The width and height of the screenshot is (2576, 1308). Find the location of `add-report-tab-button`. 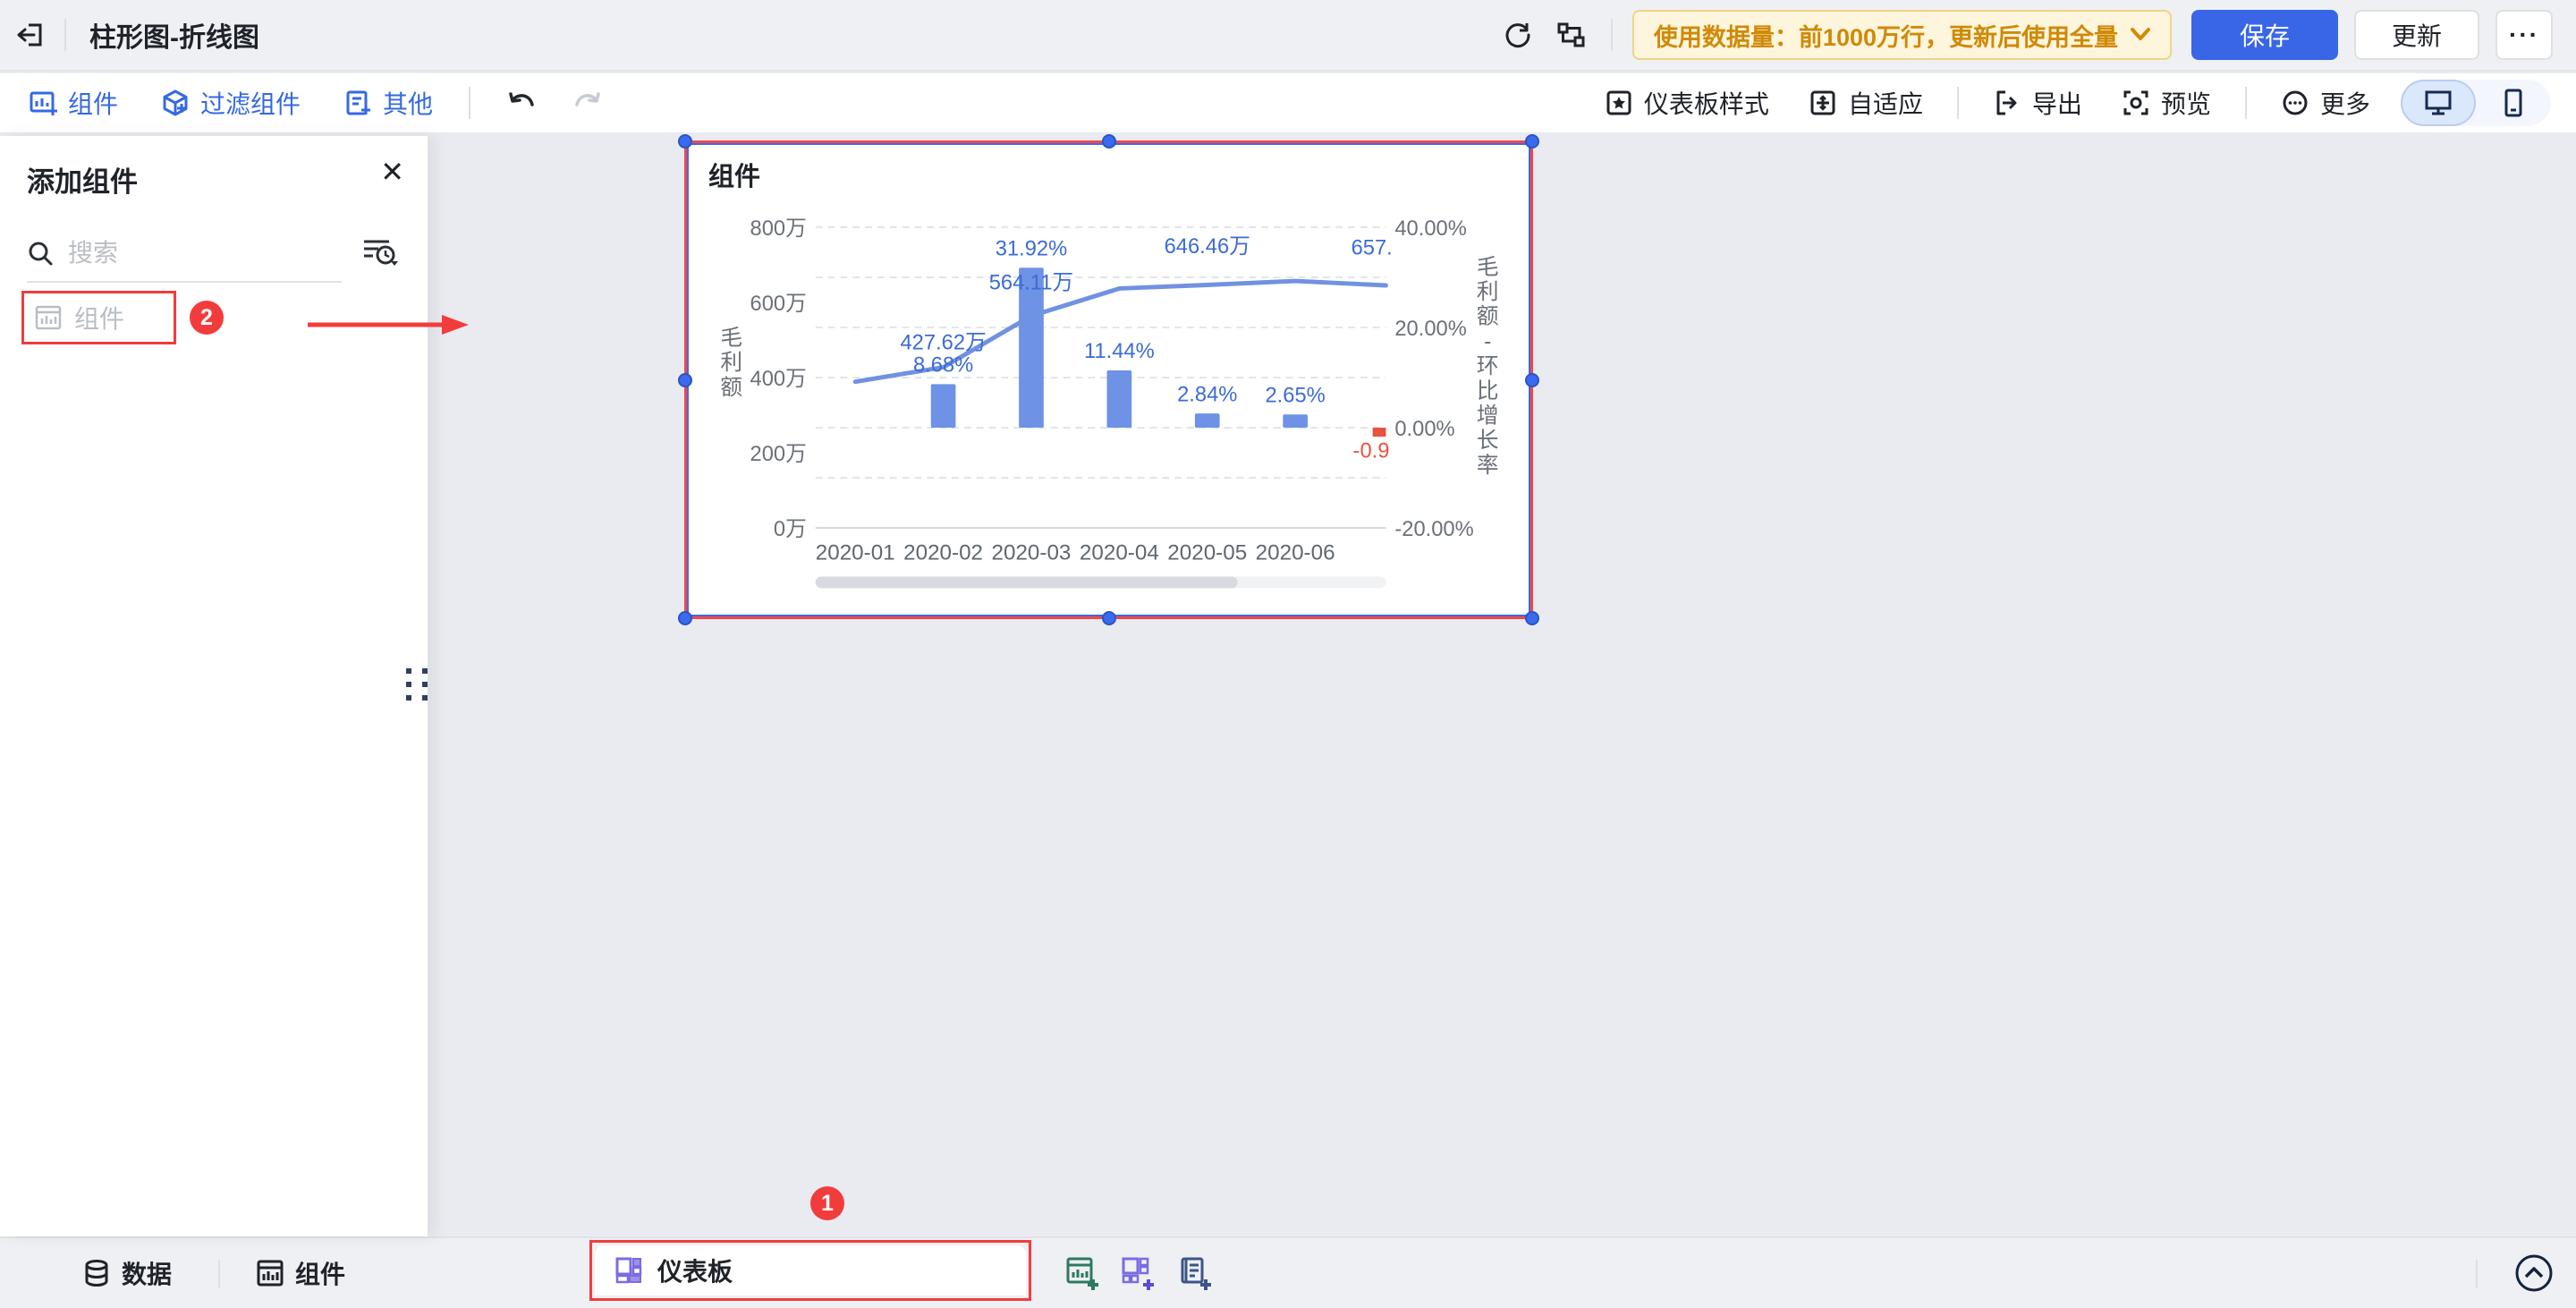

add-report-tab-button is located at coordinates (1195, 1274).